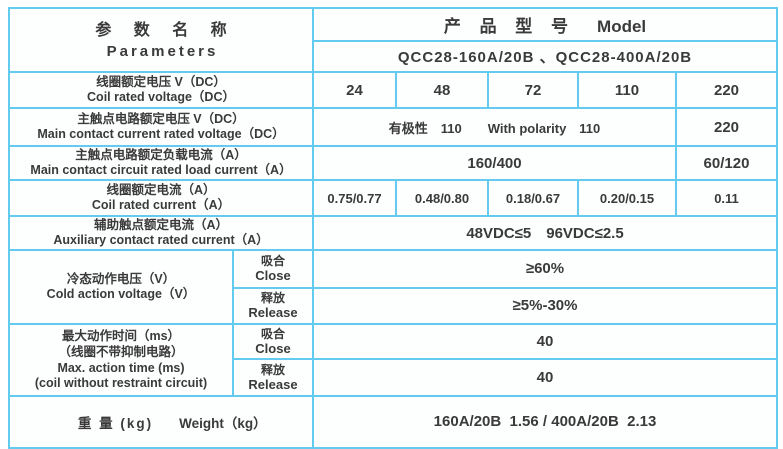  I want to click on contact-voltage-label-en: Main contact current rated voltage（DC）, so click(161, 134).